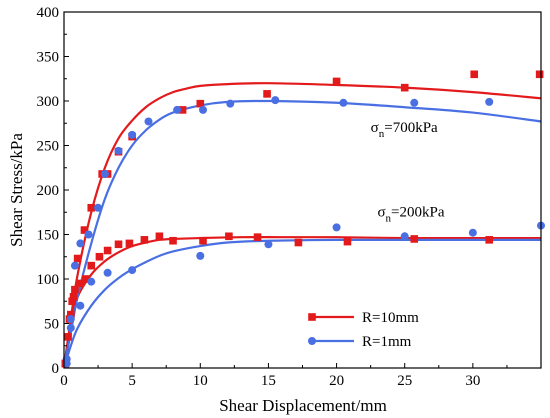 Image resolution: width=550 pixels, height=418 pixels. I want to click on y-tick-label: 150, so click(48, 236).